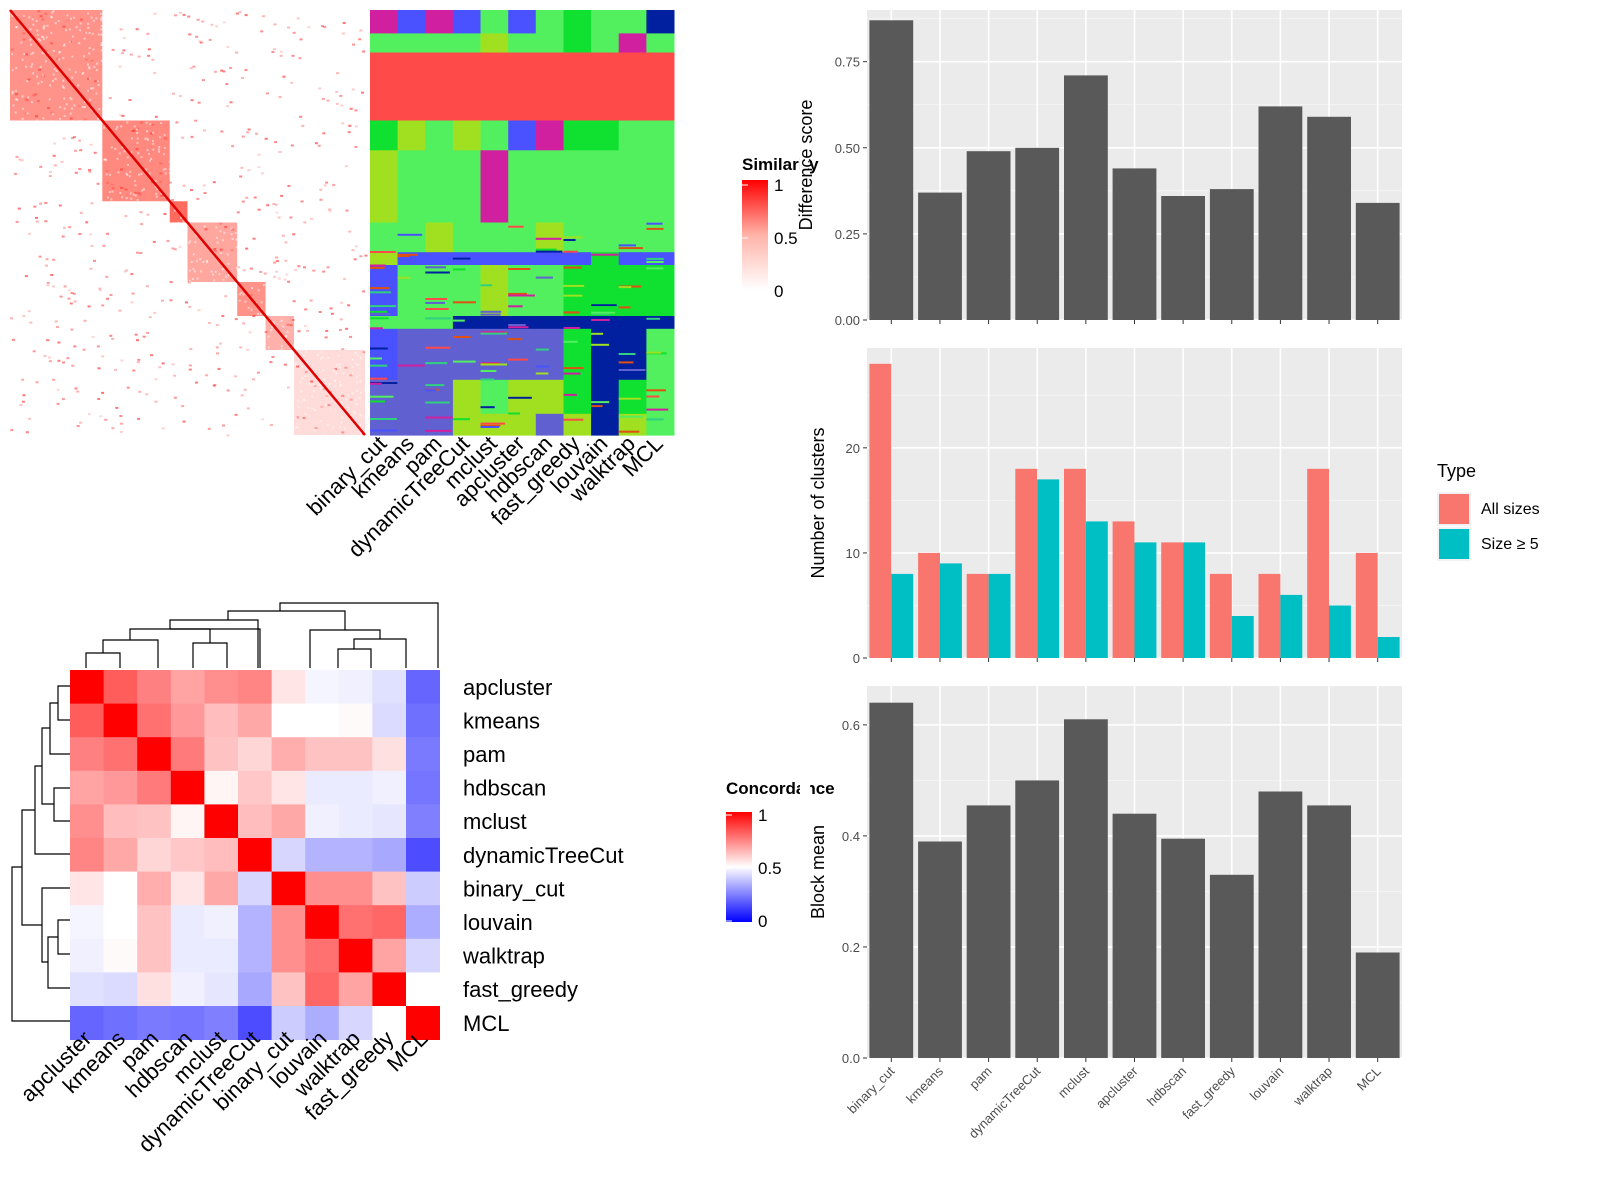 The width and height of the screenshot is (1600, 1200). I want to click on bar, so click(1329, 931).